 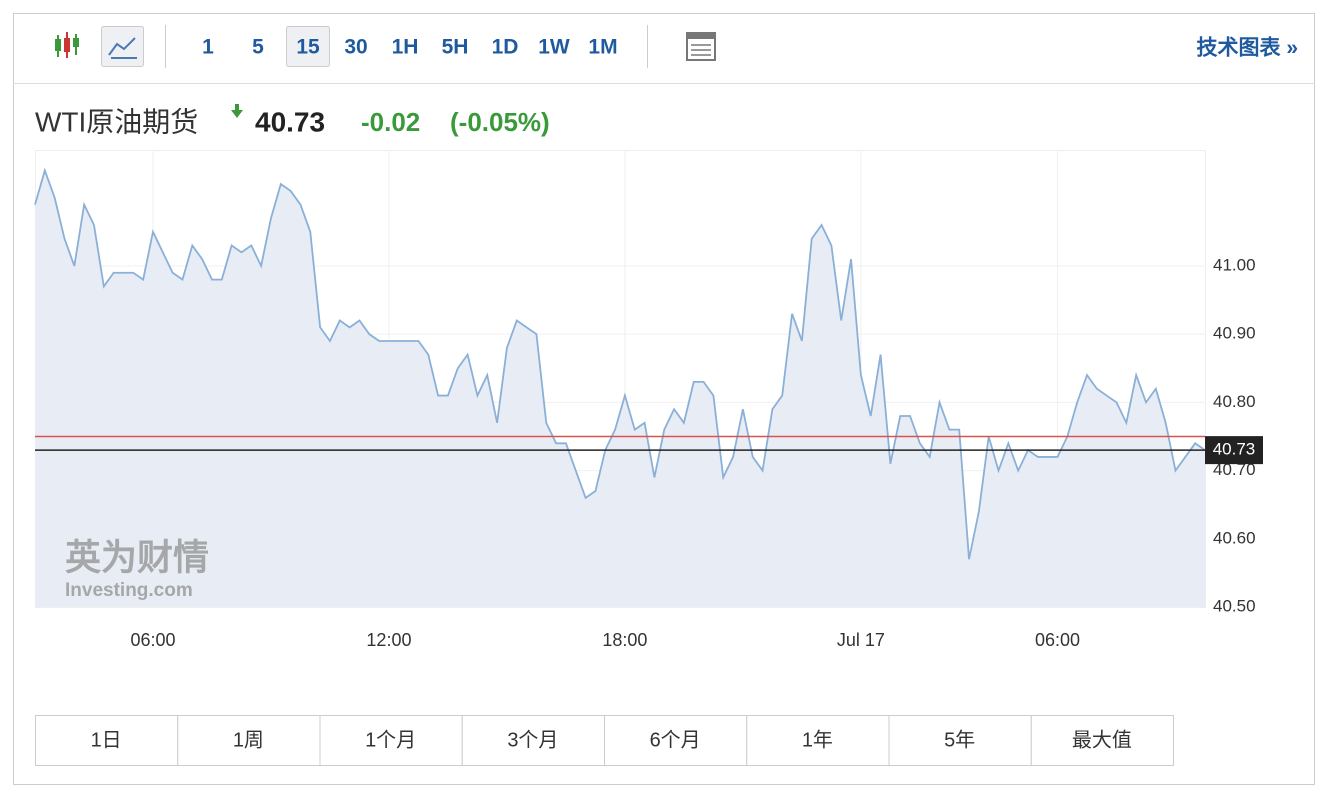 What do you see at coordinates (129, 590) in the screenshot?
I see `watermark-en: Investing.com` at bounding box center [129, 590].